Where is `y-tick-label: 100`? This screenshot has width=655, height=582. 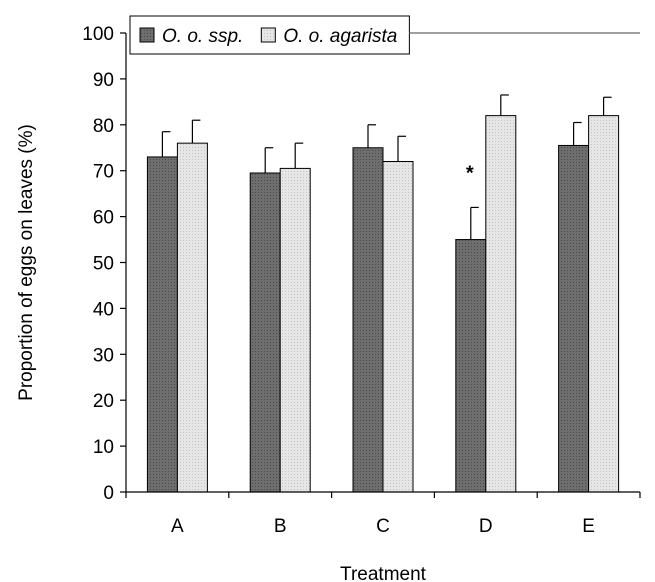 y-tick-label: 100 is located at coordinates (98, 34).